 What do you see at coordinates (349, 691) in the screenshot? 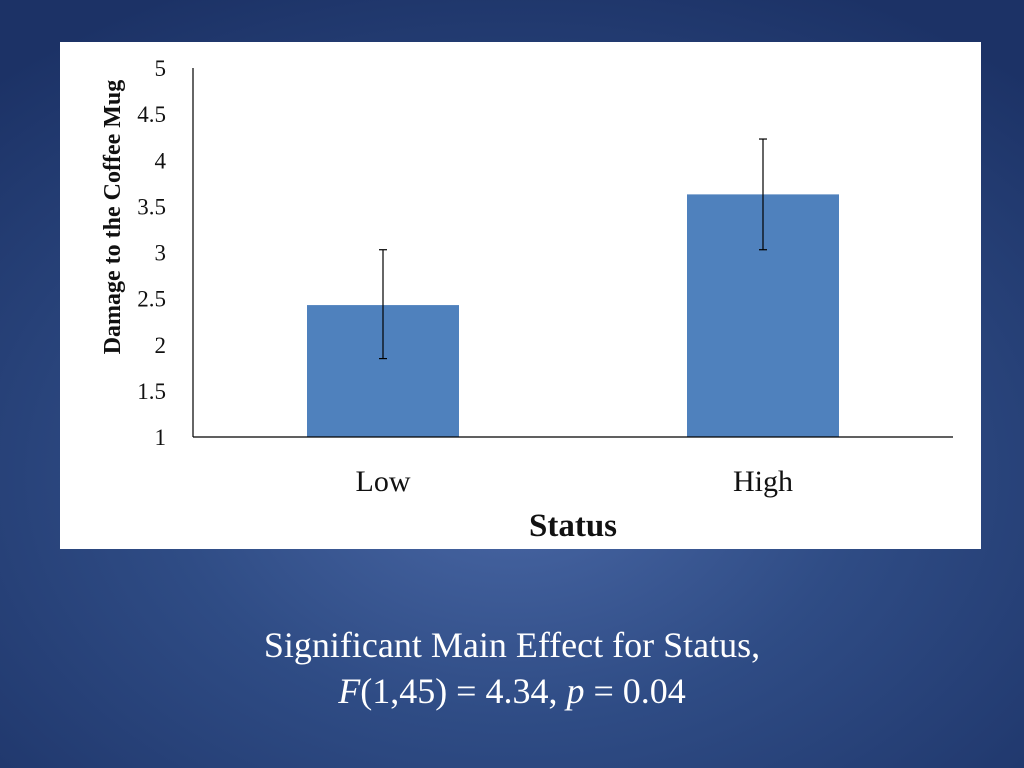
I see `stat-f-symbol: F` at bounding box center [349, 691].